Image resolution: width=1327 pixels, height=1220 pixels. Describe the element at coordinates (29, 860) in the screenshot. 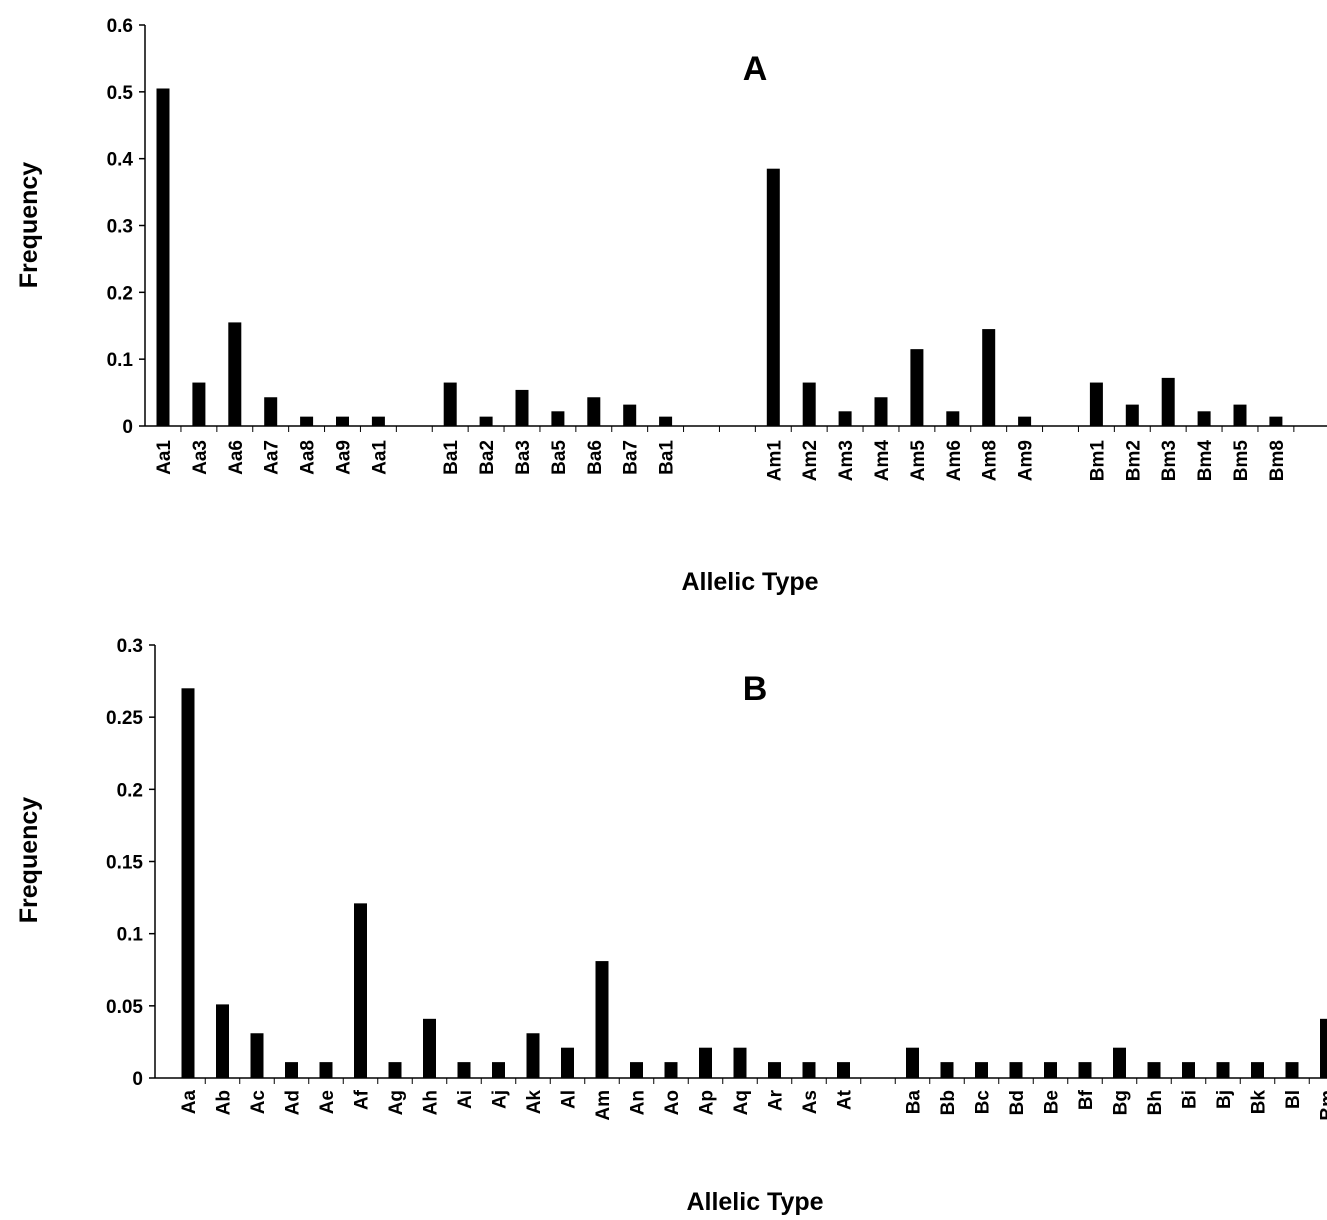

I see `chart-b-y-axis-title: Frequency` at that location.